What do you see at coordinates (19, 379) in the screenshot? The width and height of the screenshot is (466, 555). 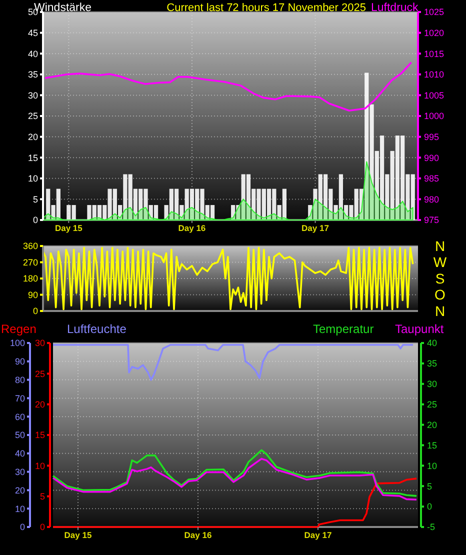 I see `y-tick-label: 80` at bounding box center [19, 379].